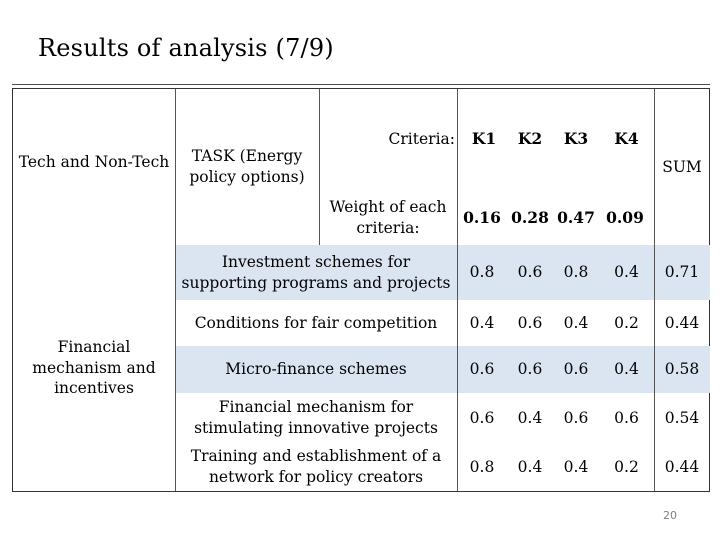  Describe the element at coordinates (388, 217) in the screenshot. I see `weight-header: Weight of each criteria:` at that location.